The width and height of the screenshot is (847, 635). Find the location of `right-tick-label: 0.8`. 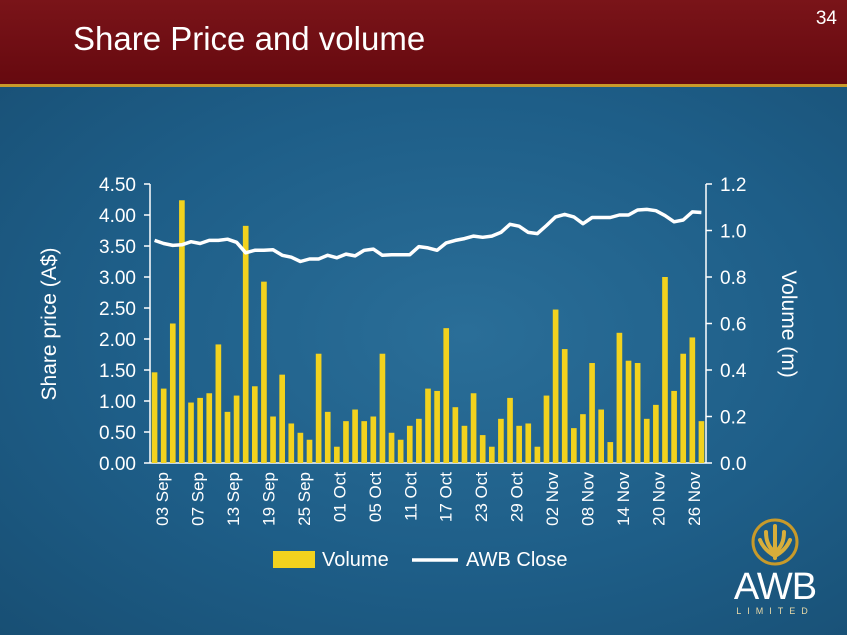

right-tick-label: 0.8 is located at coordinates (733, 278).